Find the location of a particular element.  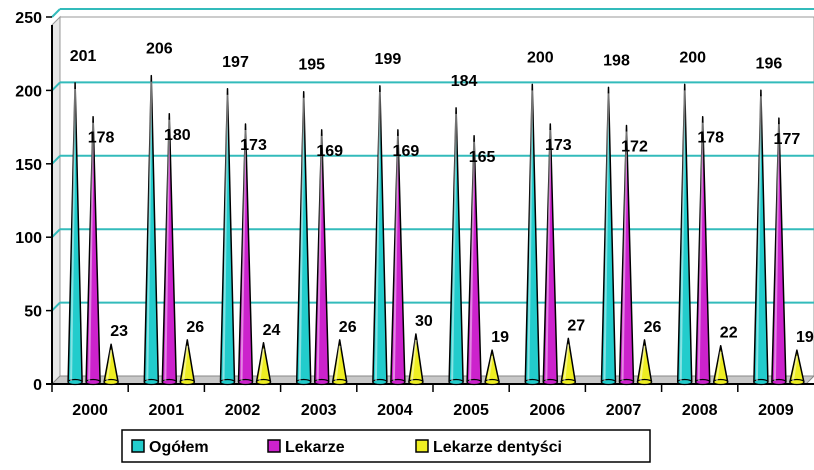

data-label: 180 is located at coordinates (177, 135).